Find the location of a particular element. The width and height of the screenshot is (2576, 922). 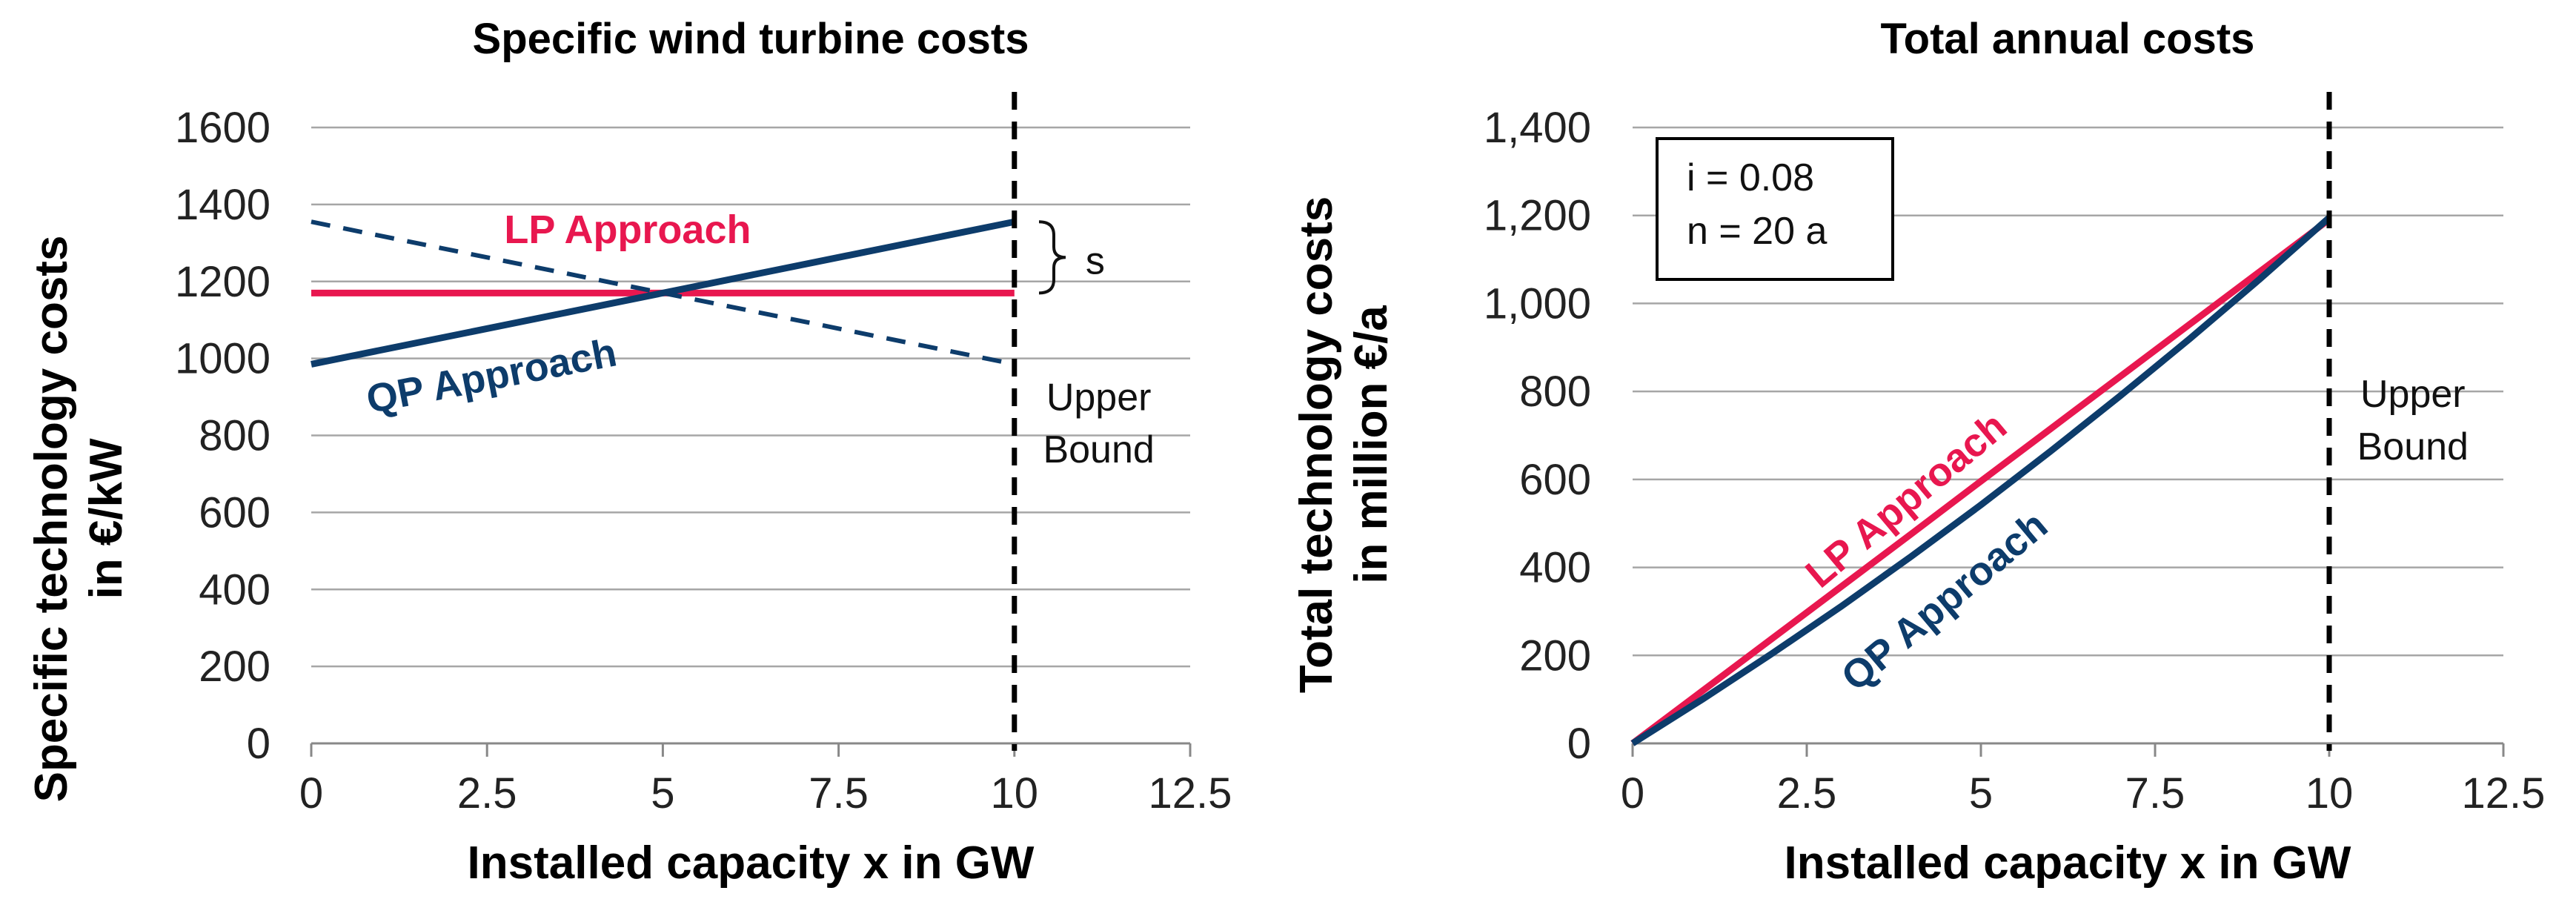

y-axis-label: in €/kW is located at coordinates (106, 519).